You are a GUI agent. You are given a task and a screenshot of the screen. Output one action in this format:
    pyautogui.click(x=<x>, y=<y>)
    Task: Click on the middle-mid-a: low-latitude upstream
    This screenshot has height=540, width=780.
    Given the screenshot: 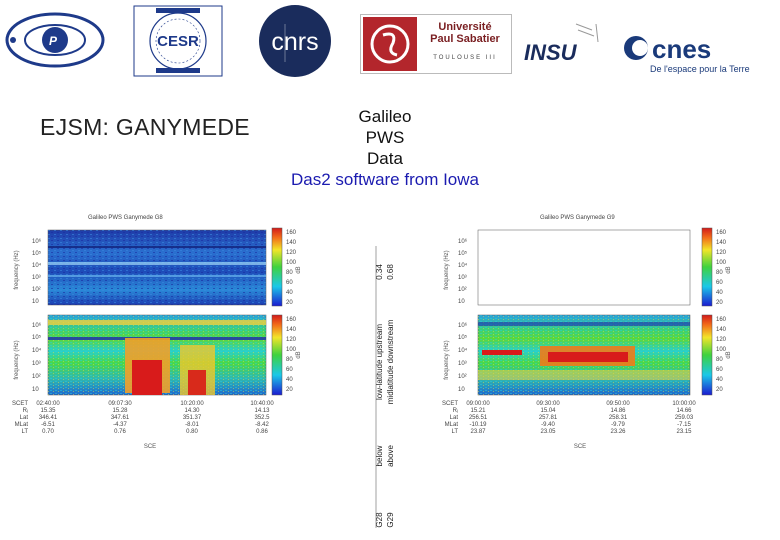 What is the action you would take?
    pyautogui.click(x=379, y=362)
    